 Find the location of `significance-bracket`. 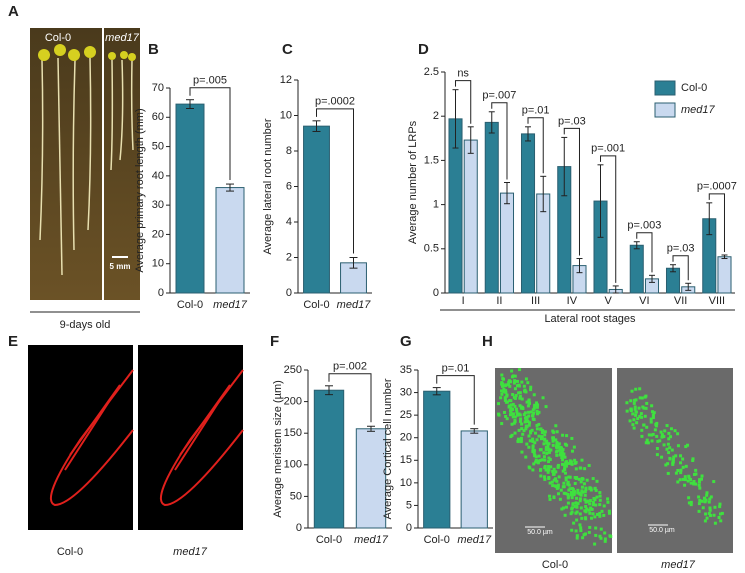

significance-bracket is located at coordinates (210, 134).